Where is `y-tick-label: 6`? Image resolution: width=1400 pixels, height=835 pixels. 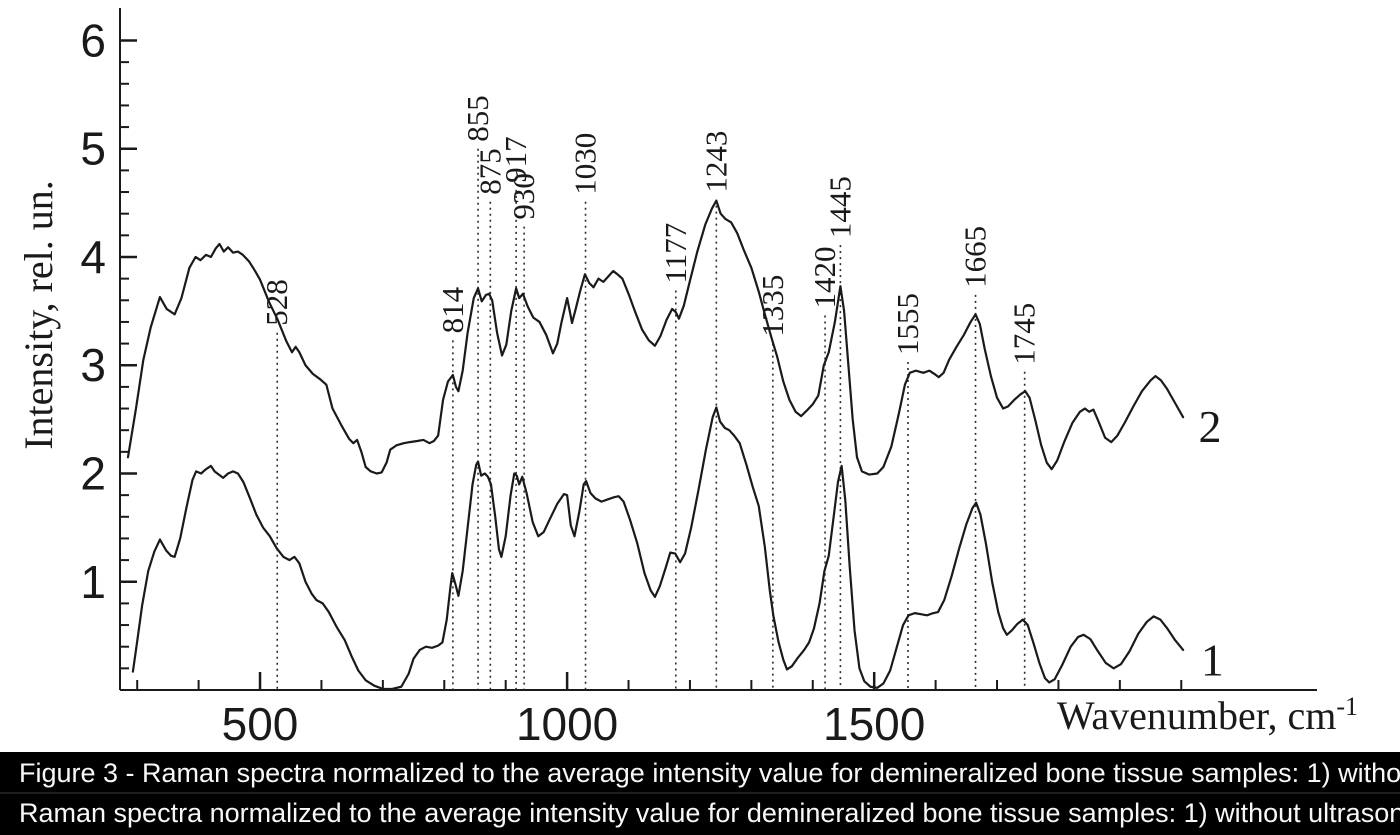 y-tick-label: 6 is located at coordinates (93, 40).